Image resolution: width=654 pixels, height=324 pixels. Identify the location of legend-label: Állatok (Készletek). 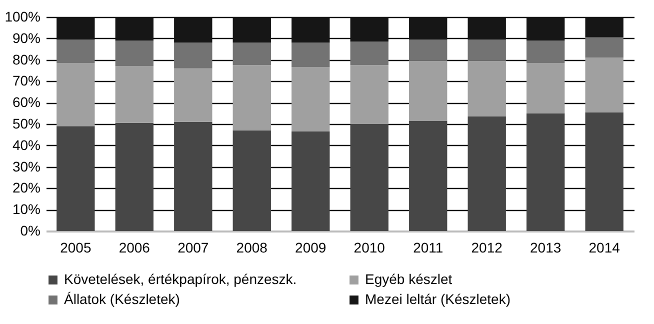
(122, 299).